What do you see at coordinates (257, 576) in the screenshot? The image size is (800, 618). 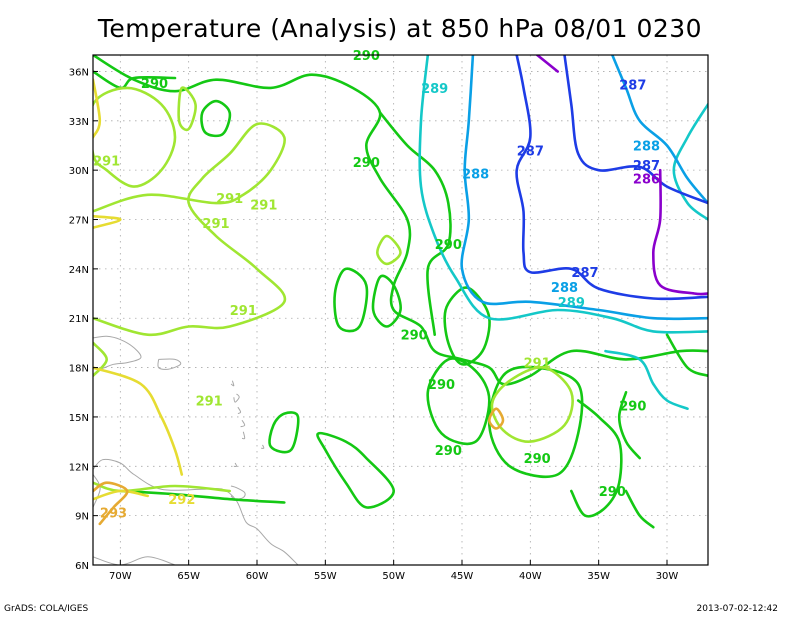 I see `x-tick-label: 60W` at bounding box center [257, 576].